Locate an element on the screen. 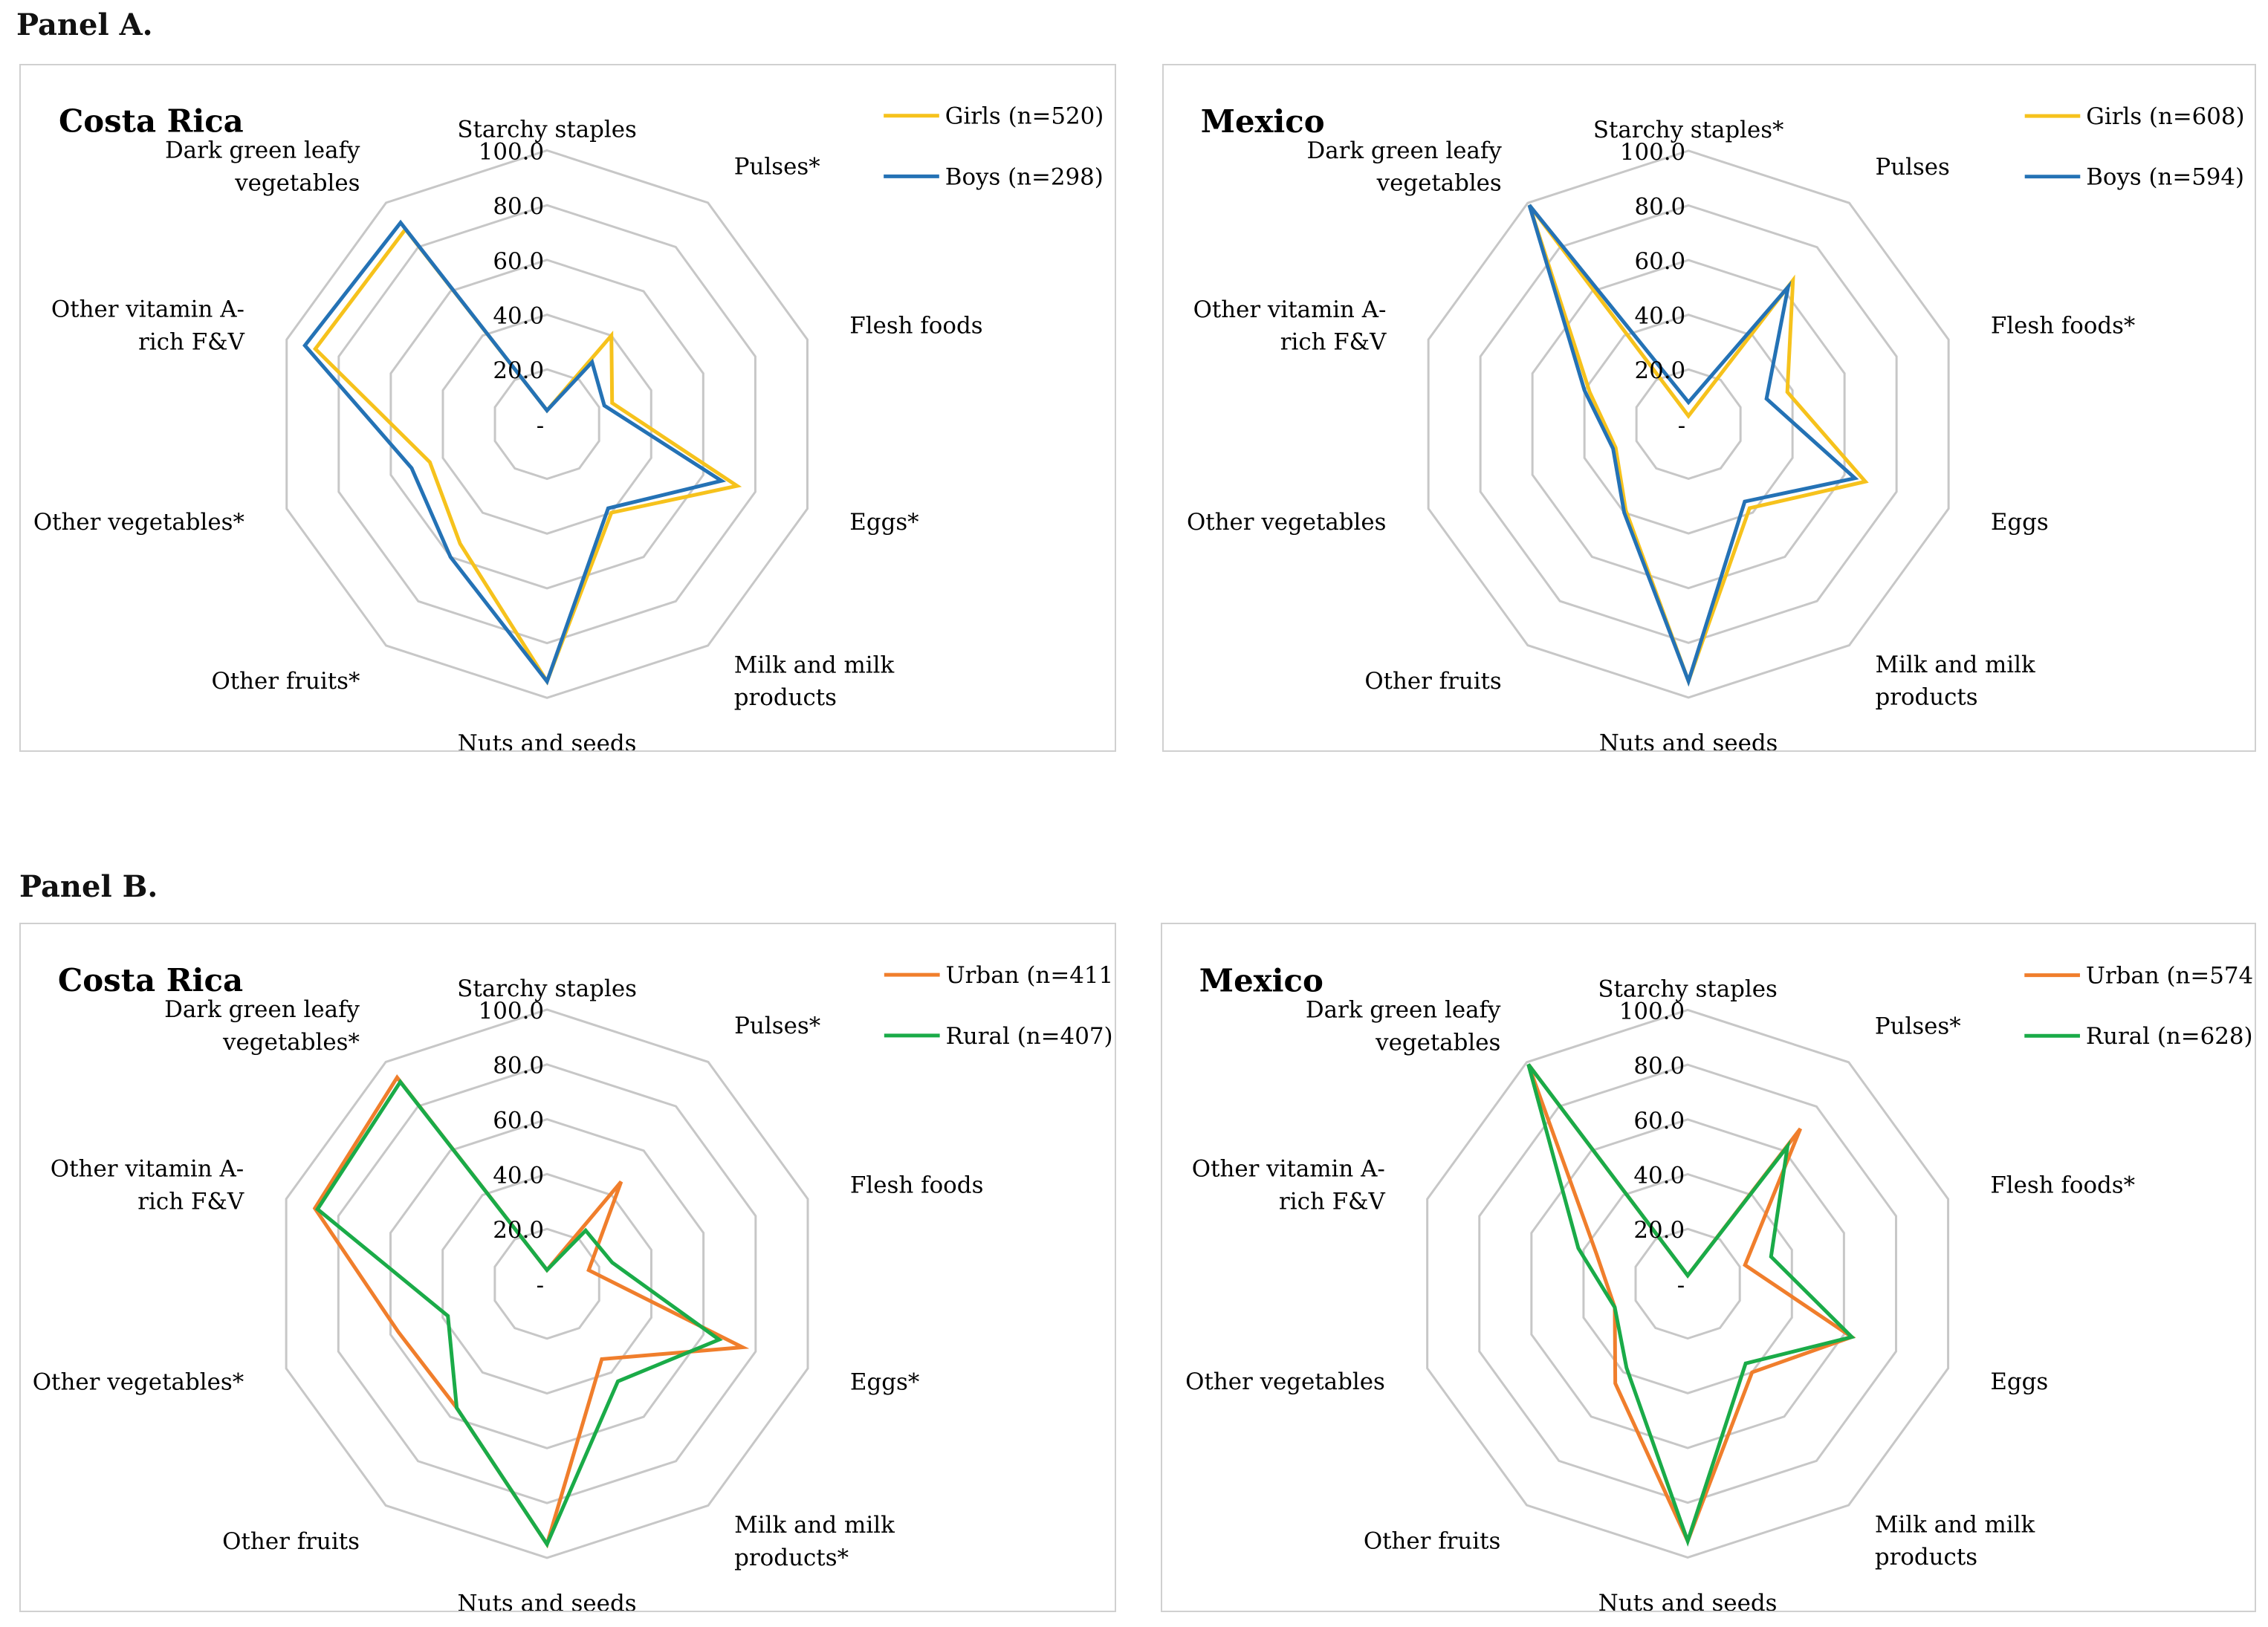  legend-label-boys: Boys (n=298) is located at coordinates (1024, 176).